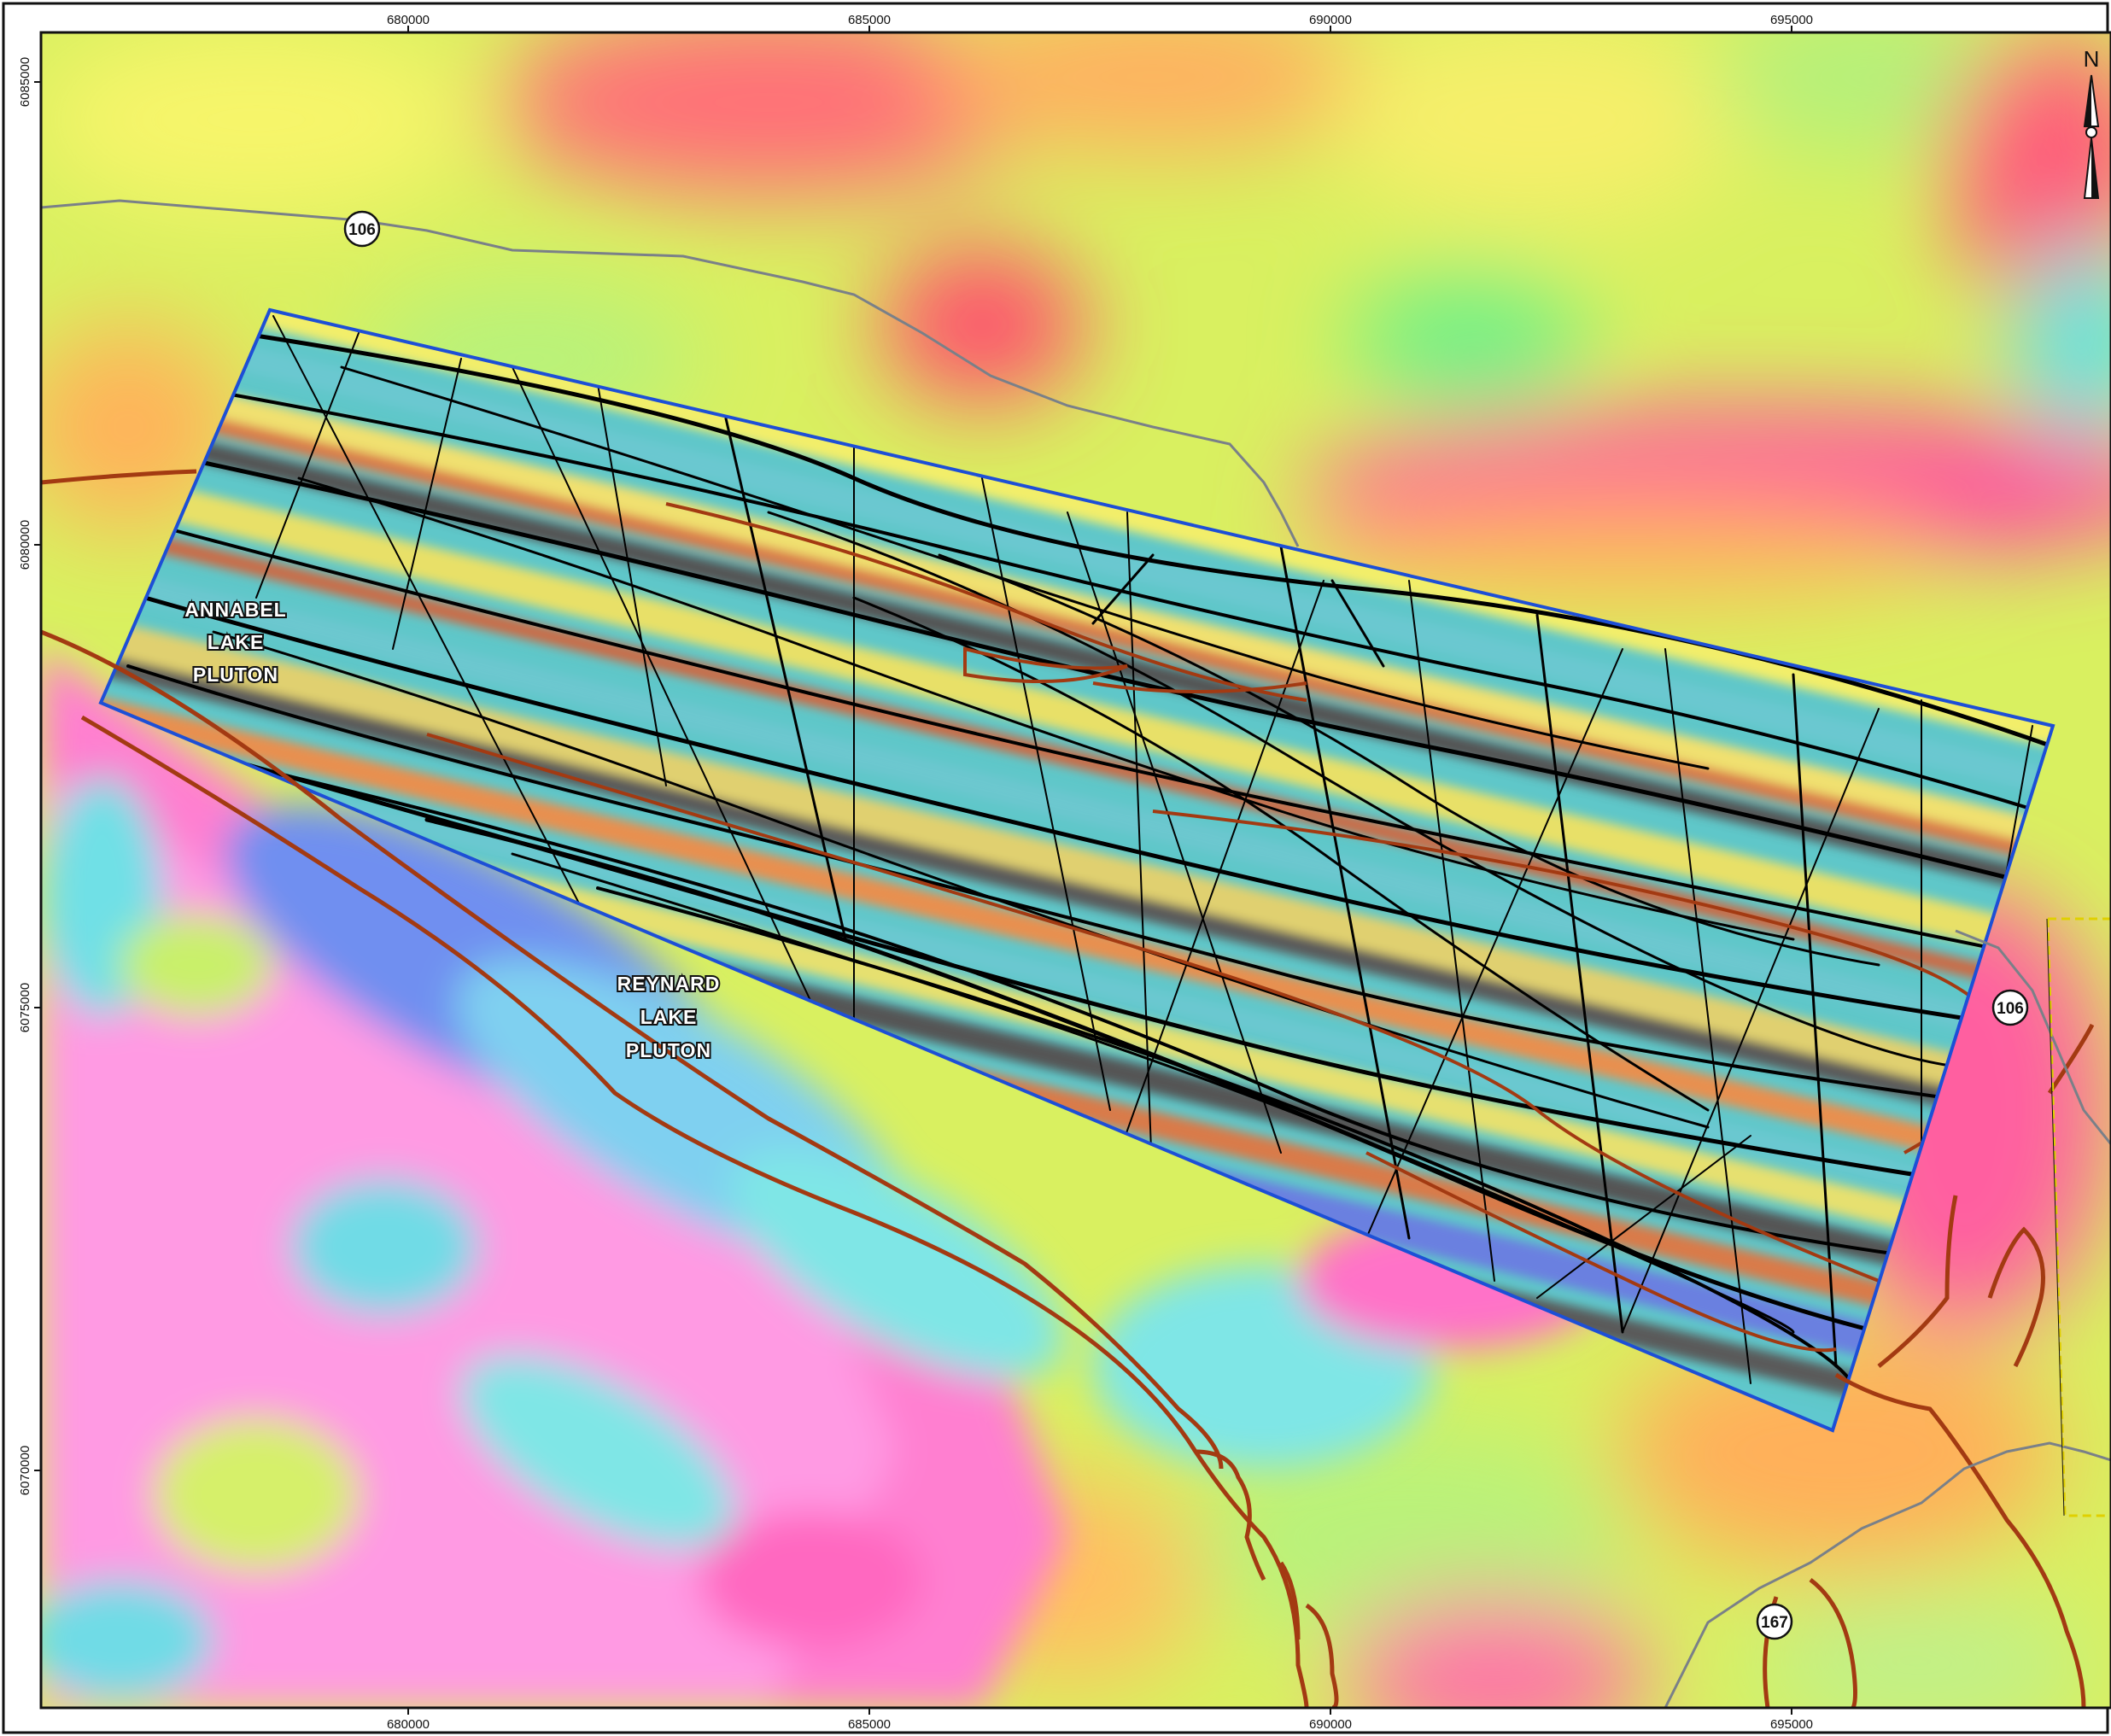 The image size is (2111, 1736). What do you see at coordinates (2092, 123) in the screenshot?
I see `north-arrow: N` at bounding box center [2092, 123].